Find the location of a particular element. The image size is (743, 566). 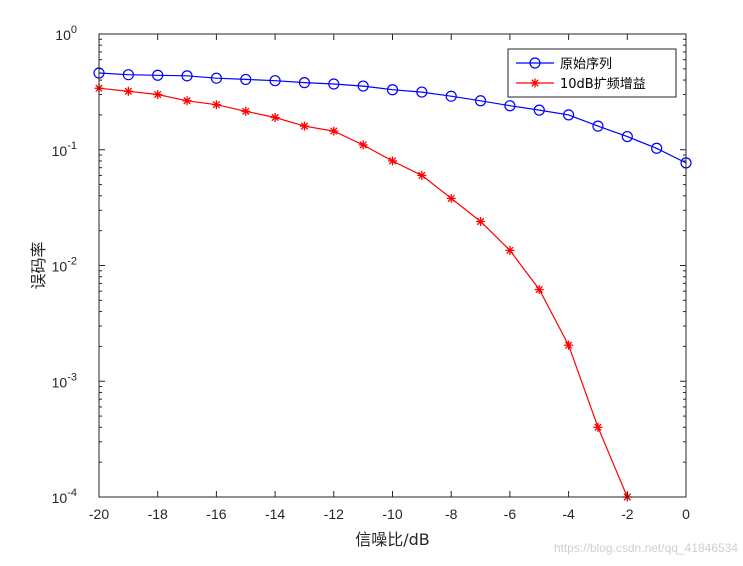

x-tick-label: -8 is located at coordinates (451, 514).